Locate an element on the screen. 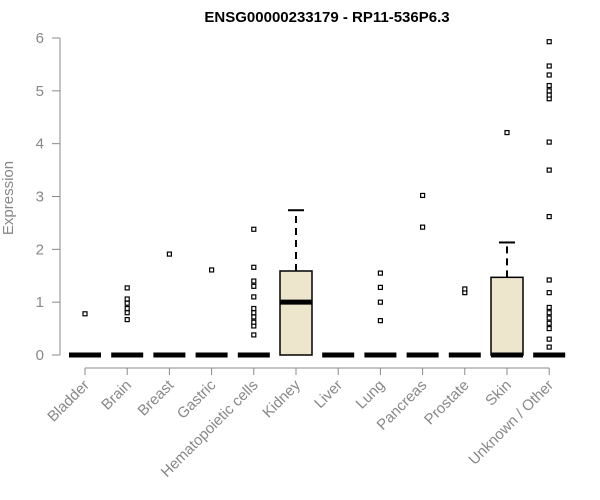  x-tick-label: Prostate is located at coordinates (447, 403).